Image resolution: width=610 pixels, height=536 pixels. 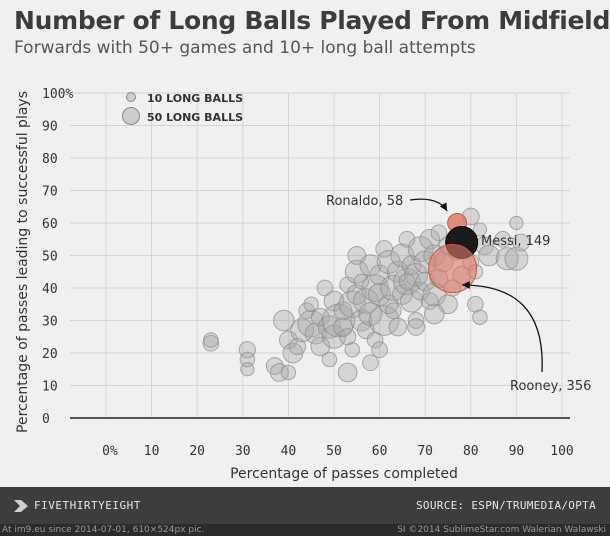 What do you see at coordinates (502, 327) in the screenshot?
I see `arrow-rooney` at bounding box center [502, 327].